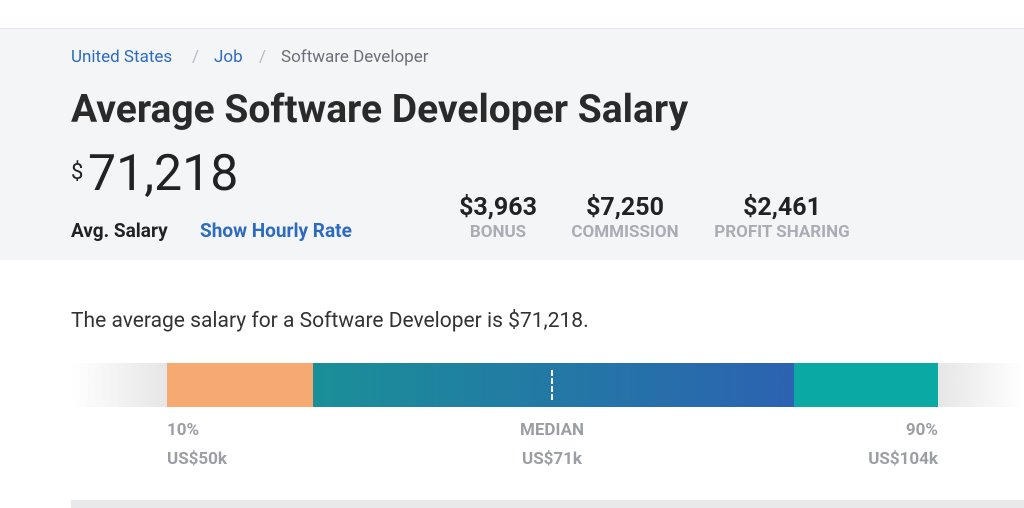 The height and width of the screenshot is (508, 1024). Describe the element at coordinates (119, 230) in the screenshot. I see `avg-label: Avg. Salary` at that location.